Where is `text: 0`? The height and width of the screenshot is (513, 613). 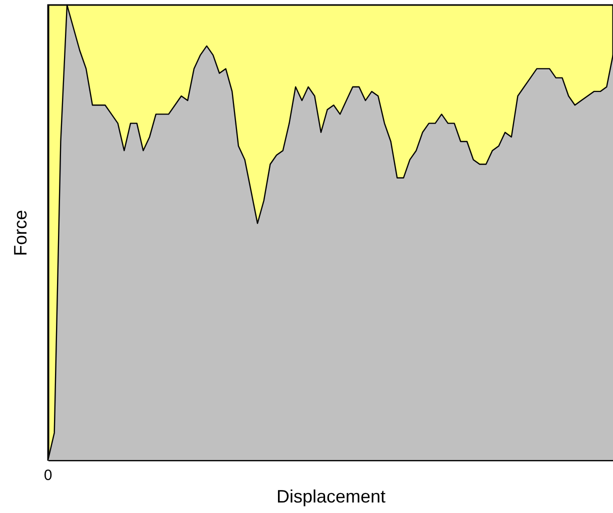
text: 0 is located at coordinates (48, 475).